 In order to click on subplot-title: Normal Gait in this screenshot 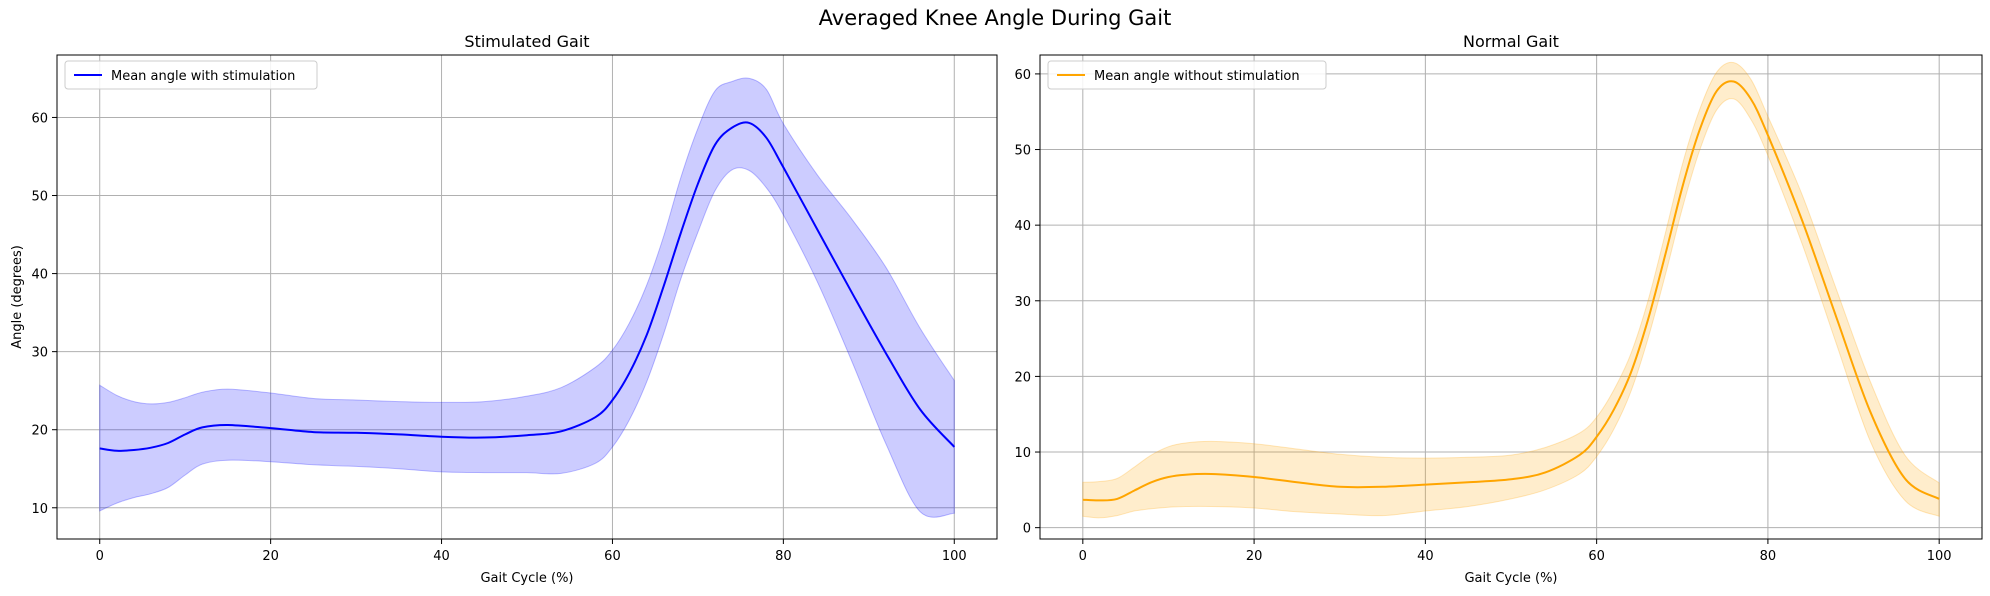, I will do `click(1511, 41)`.